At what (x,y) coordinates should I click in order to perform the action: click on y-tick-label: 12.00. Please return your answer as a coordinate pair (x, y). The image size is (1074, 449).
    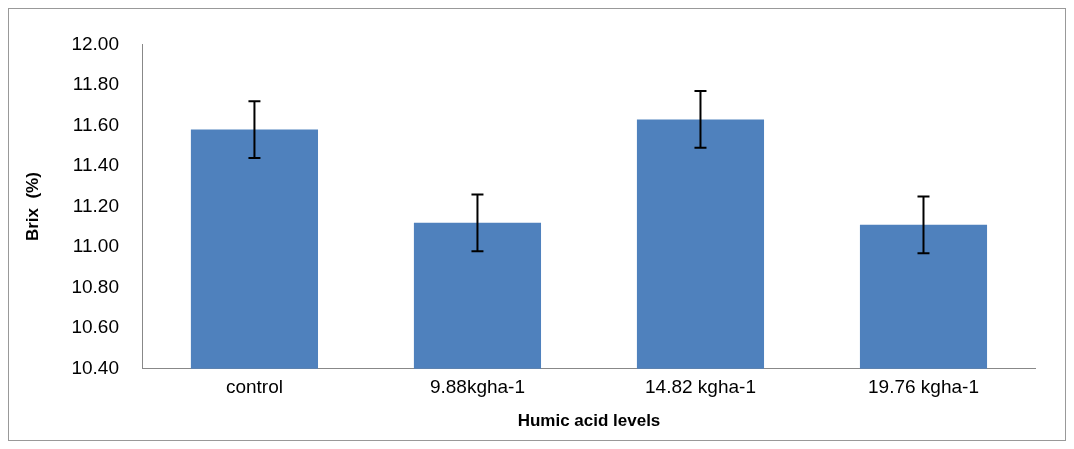
    Looking at the image, I should click on (95, 43).